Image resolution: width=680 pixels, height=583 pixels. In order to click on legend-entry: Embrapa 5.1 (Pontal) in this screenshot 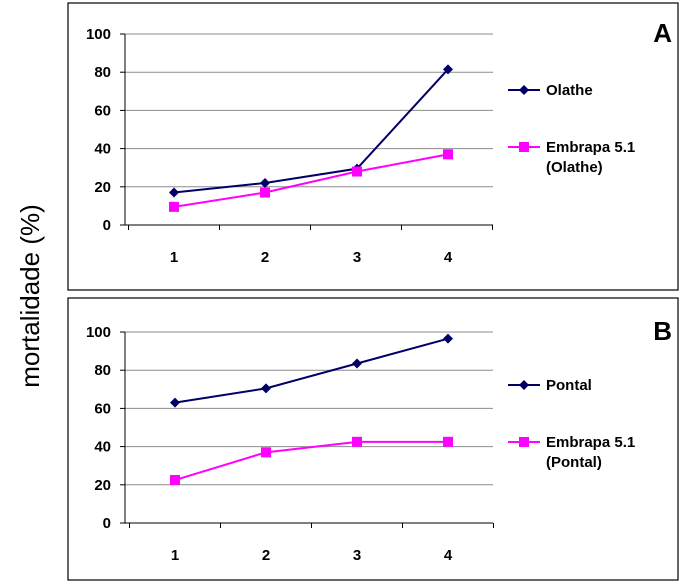, I will do `click(571, 452)`.